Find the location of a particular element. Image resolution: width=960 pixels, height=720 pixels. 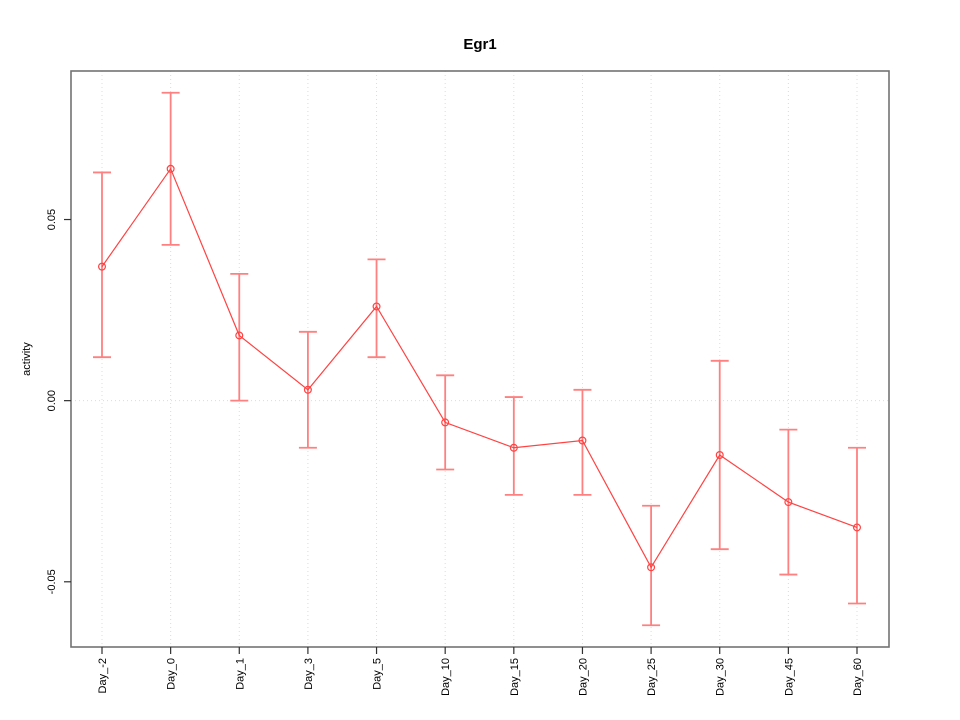

x-tick-label: Day_0 is located at coordinates (172, 674).